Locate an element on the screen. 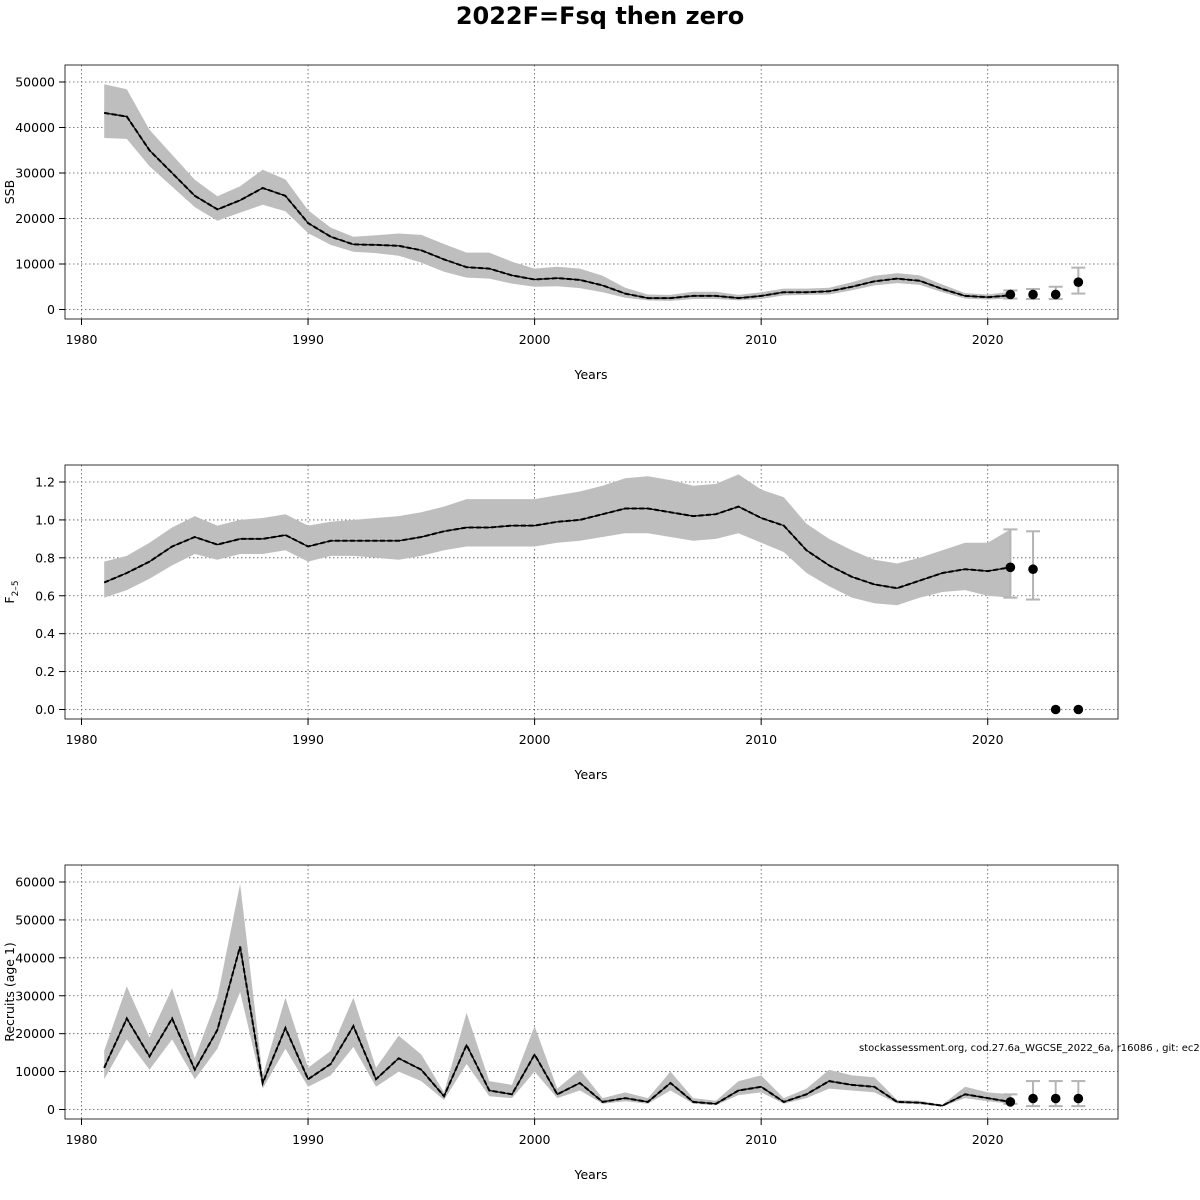 Image resolution: width=1200 pixels, height=1200 pixels. y-tick-label: 1.2 is located at coordinates (45, 482).